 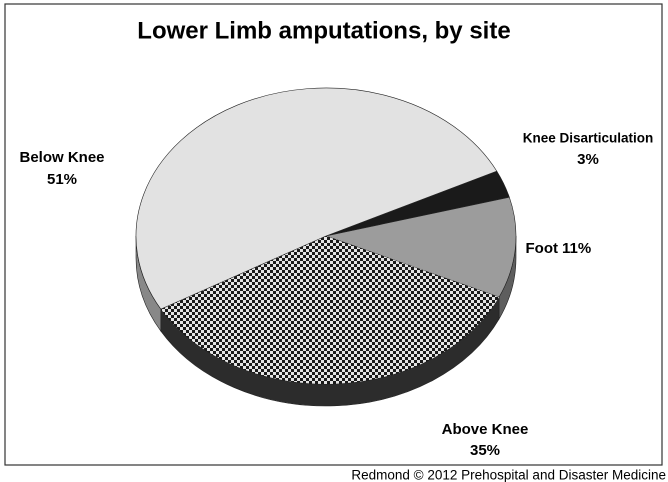 What do you see at coordinates (485, 429) in the screenshot?
I see `category-label: Above Knee` at bounding box center [485, 429].